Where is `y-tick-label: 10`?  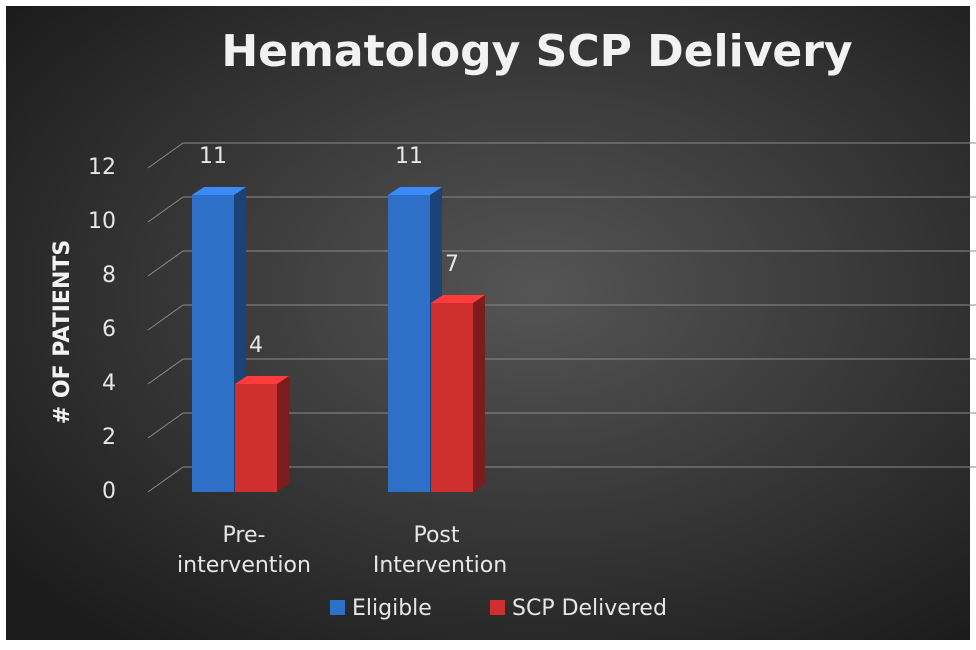
y-tick-label: 10 is located at coordinates (102, 221).